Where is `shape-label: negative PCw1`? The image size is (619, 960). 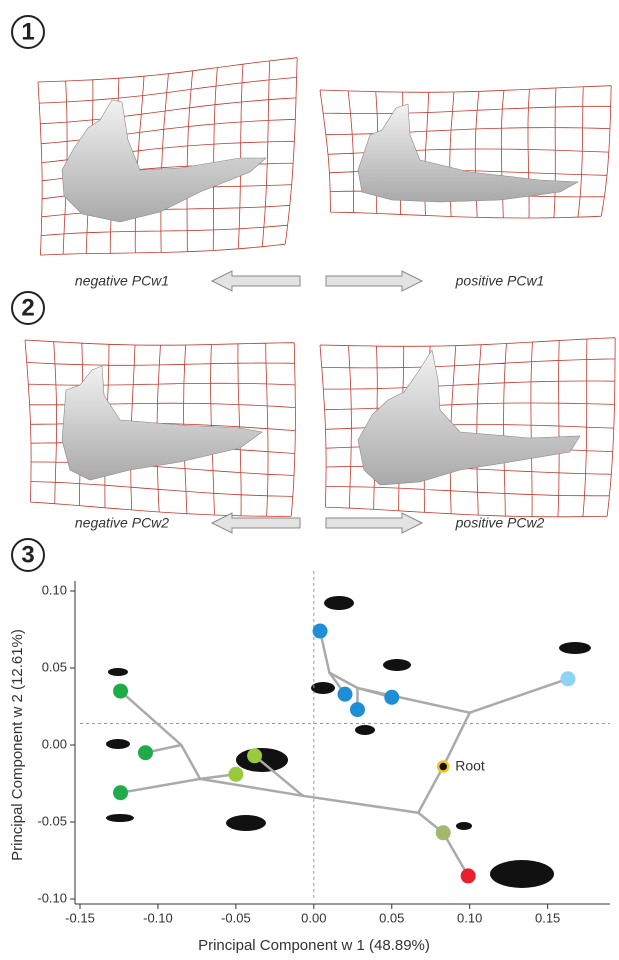 shape-label: negative PCw1 is located at coordinates (122, 281).